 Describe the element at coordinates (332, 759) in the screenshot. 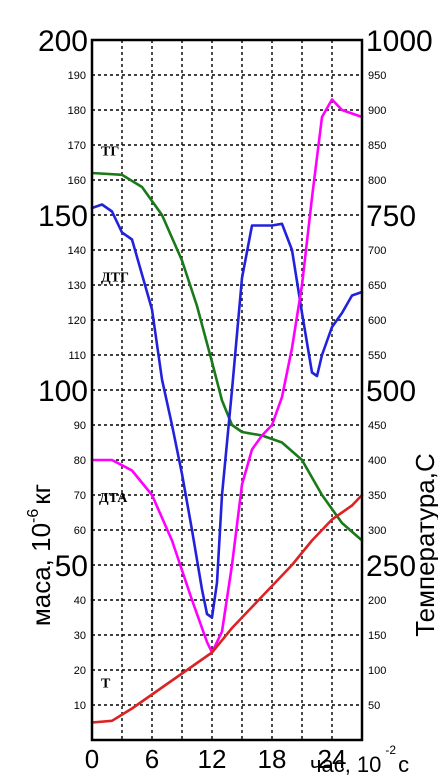

I see `x-tick-label: 24` at that location.